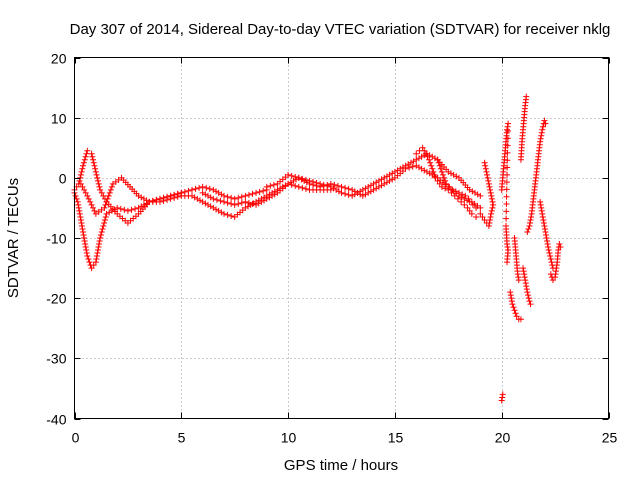  I want to click on series-satellite-track-G, so click(459, 183).